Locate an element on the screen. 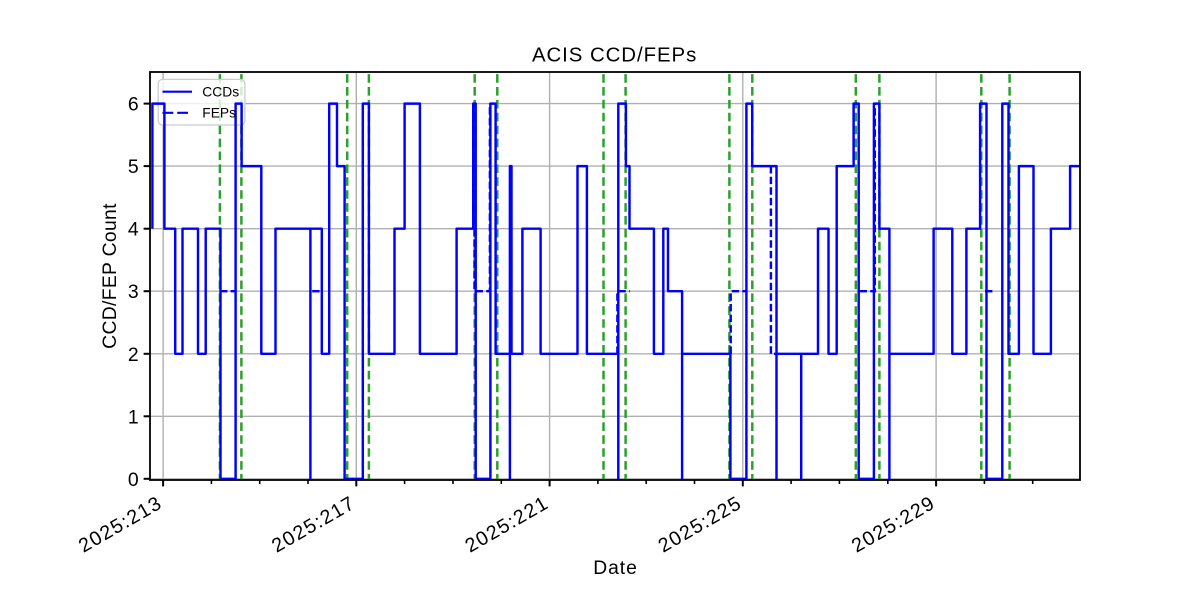 The width and height of the screenshot is (1200, 605). svg-text: FEPs is located at coordinates (219, 113).